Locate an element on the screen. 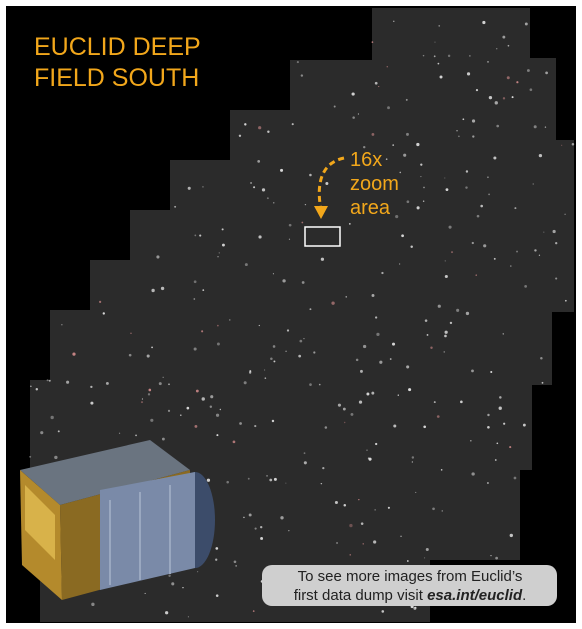  caption-link: esa.int/euclid is located at coordinates (475, 595).